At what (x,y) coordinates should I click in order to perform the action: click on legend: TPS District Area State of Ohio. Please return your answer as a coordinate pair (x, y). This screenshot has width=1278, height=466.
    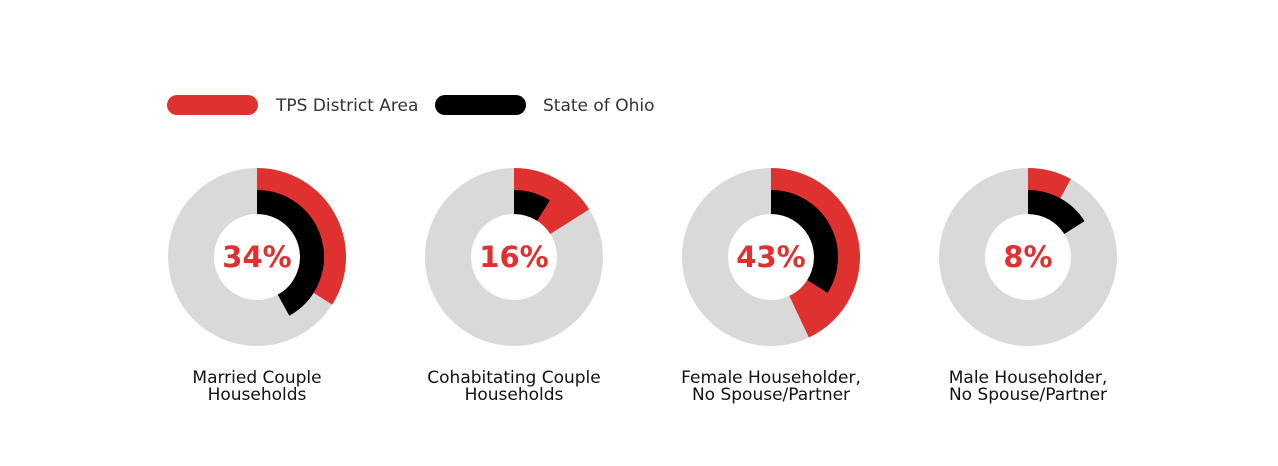
    Looking at the image, I should click on (410, 105).